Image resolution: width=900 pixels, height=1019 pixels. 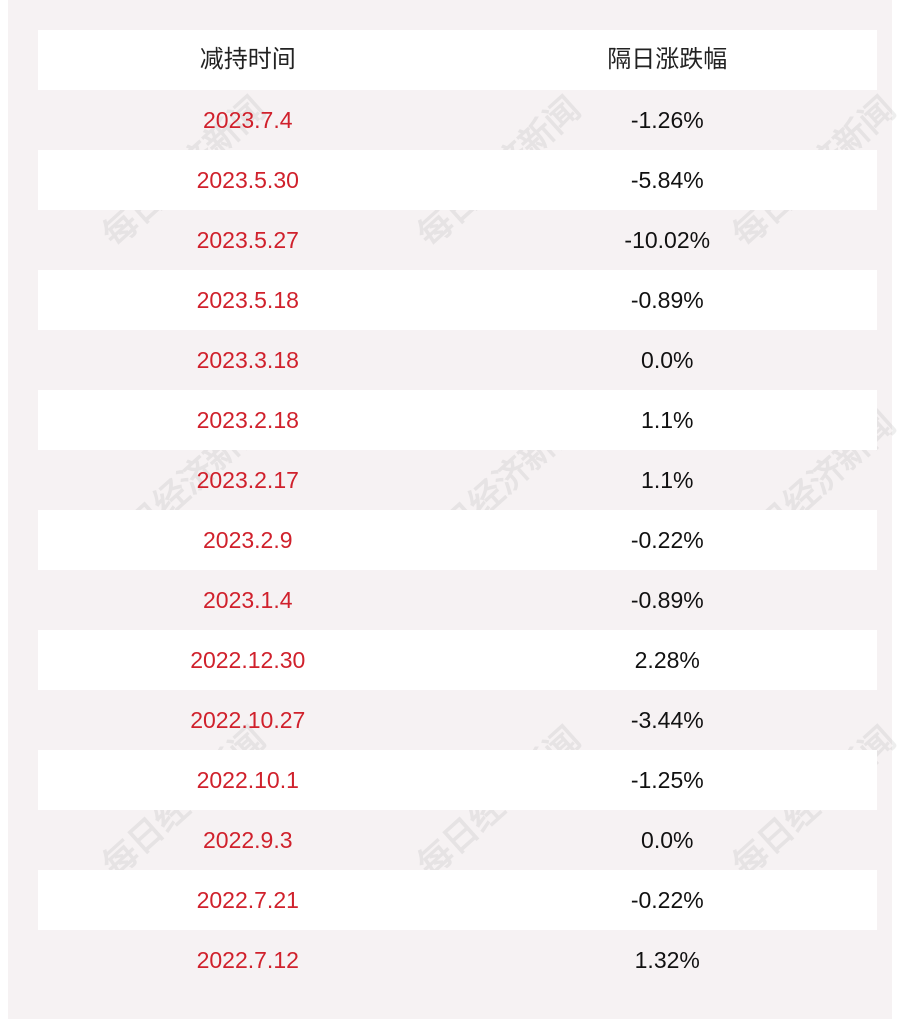 What do you see at coordinates (667, 240) in the screenshot?
I see `change-cell: -10.02%` at bounding box center [667, 240].